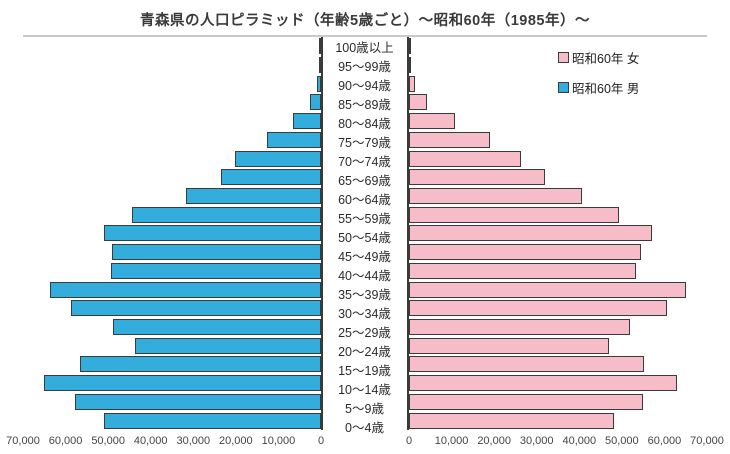 The width and height of the screenshot is (730, 454). What do you see at coordinates (364, 48) in the screenshot?
I see `age-group-label: 100歳以上` at bounding box center [364, 48].